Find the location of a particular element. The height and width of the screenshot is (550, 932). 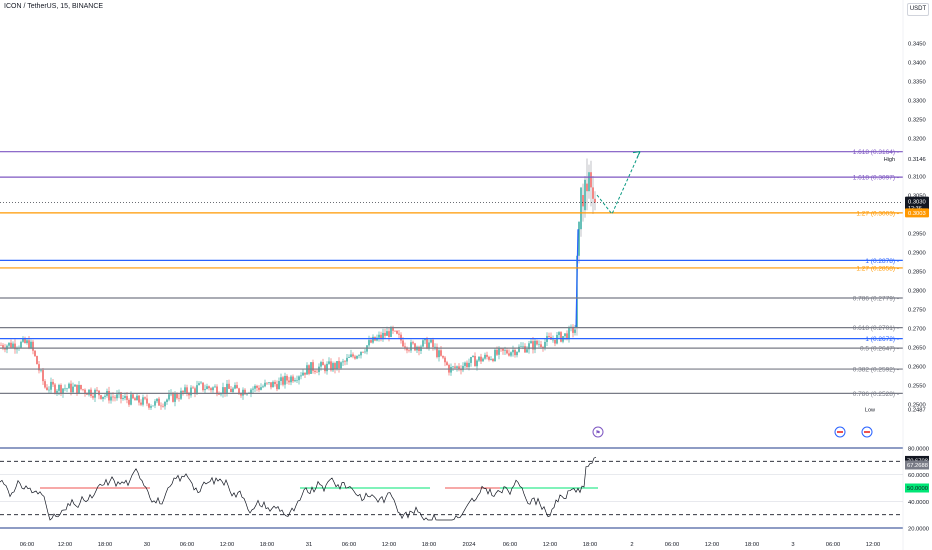

price-tick: 0.2900 is located at coordinates (917, 254).